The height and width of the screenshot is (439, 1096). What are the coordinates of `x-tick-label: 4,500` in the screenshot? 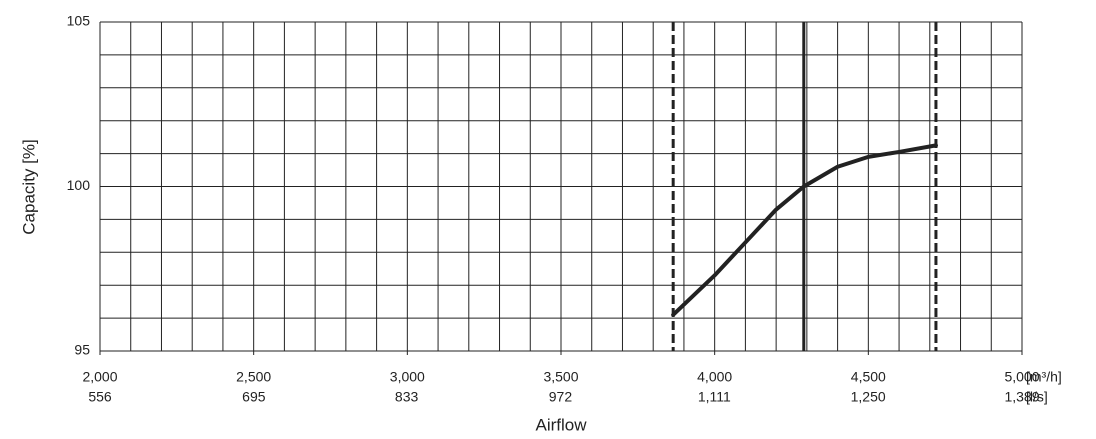 It's located at (868, 377).